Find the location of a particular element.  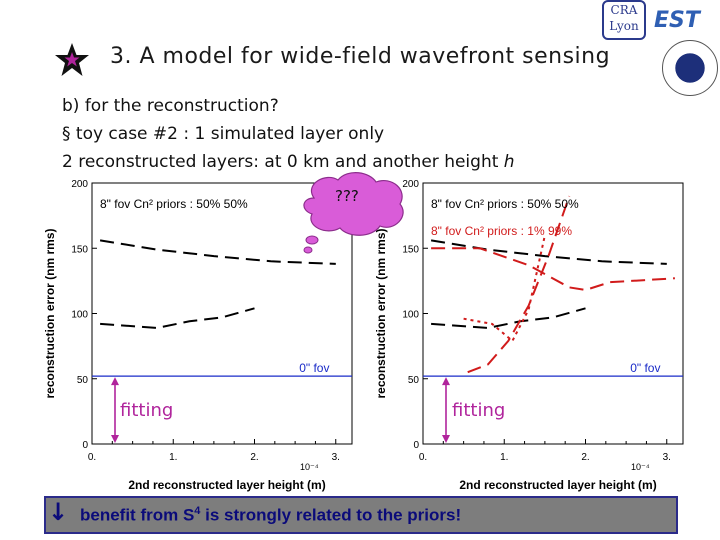

chart2-fitting-arrow-head-bottom is located at coordinates (446, 439).